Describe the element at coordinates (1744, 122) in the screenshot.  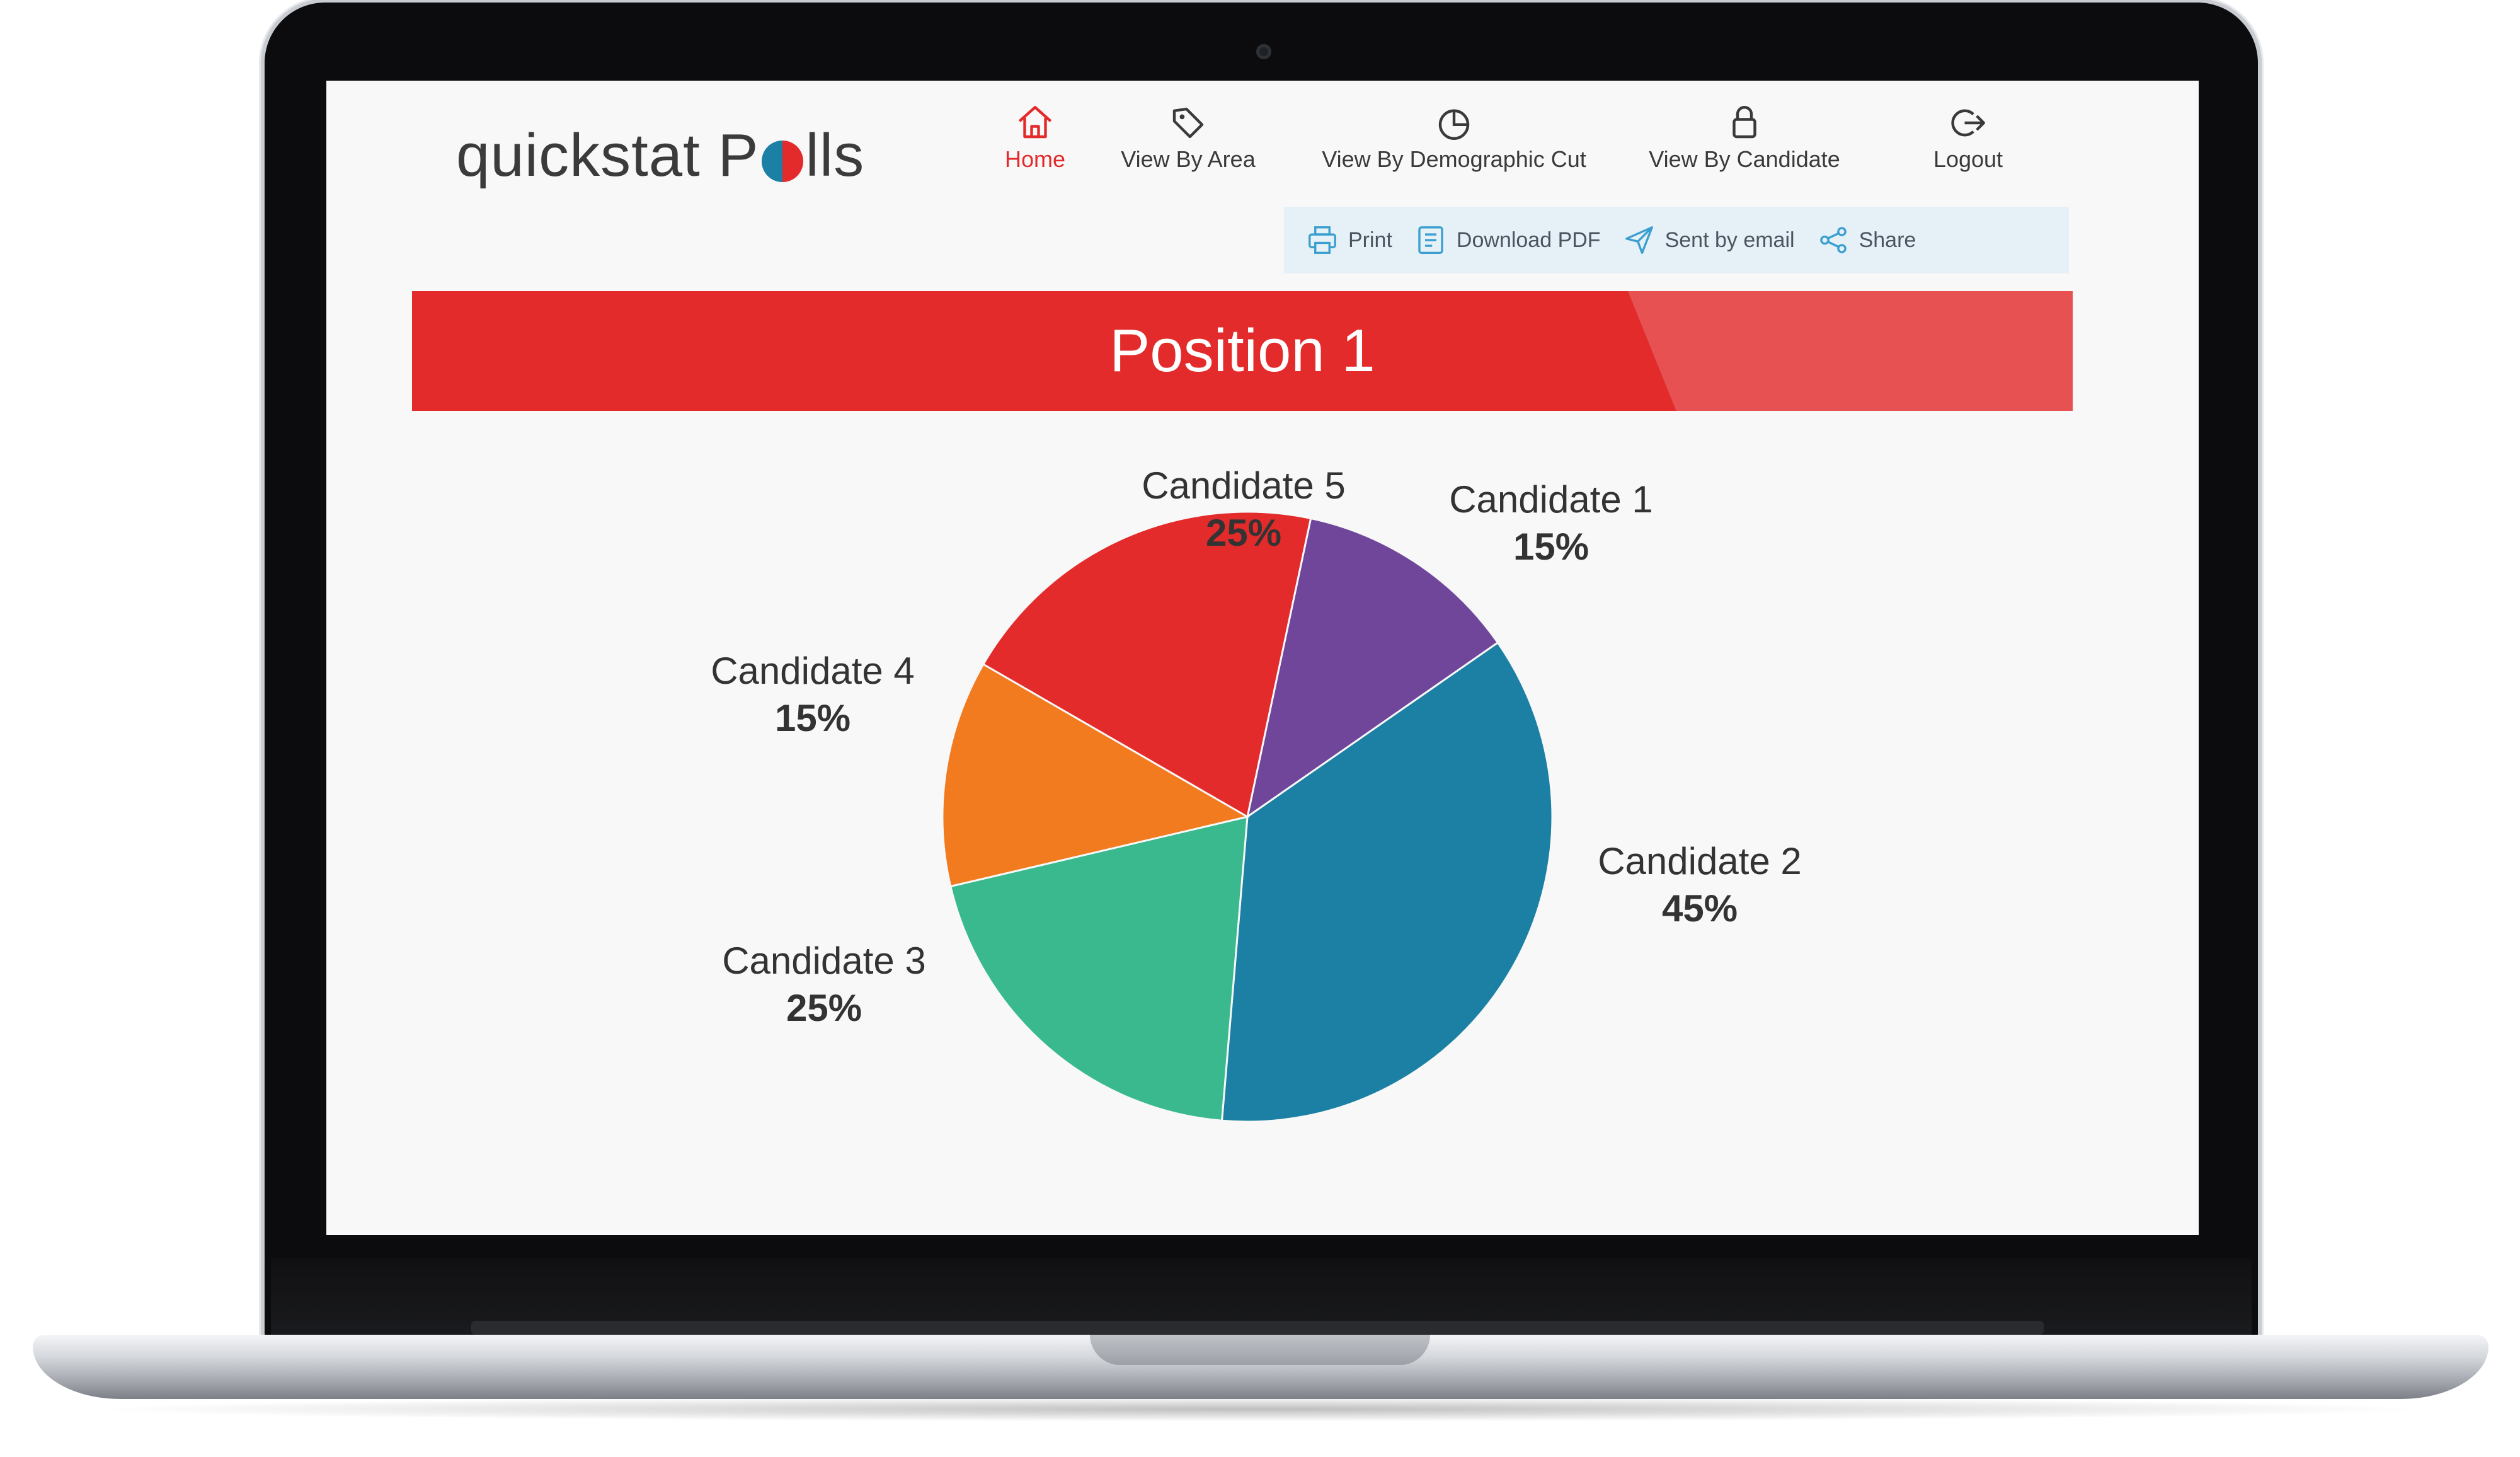
I see `person-icon` at that location.